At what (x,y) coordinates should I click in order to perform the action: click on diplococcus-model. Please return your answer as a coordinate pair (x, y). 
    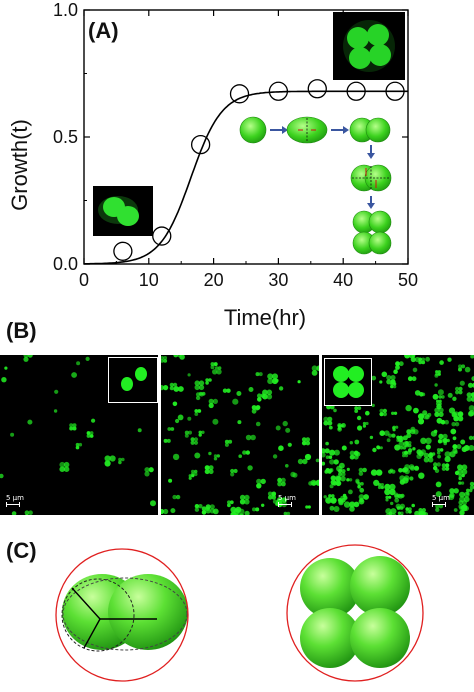
    Looking at the image, I should click on (122, 615).